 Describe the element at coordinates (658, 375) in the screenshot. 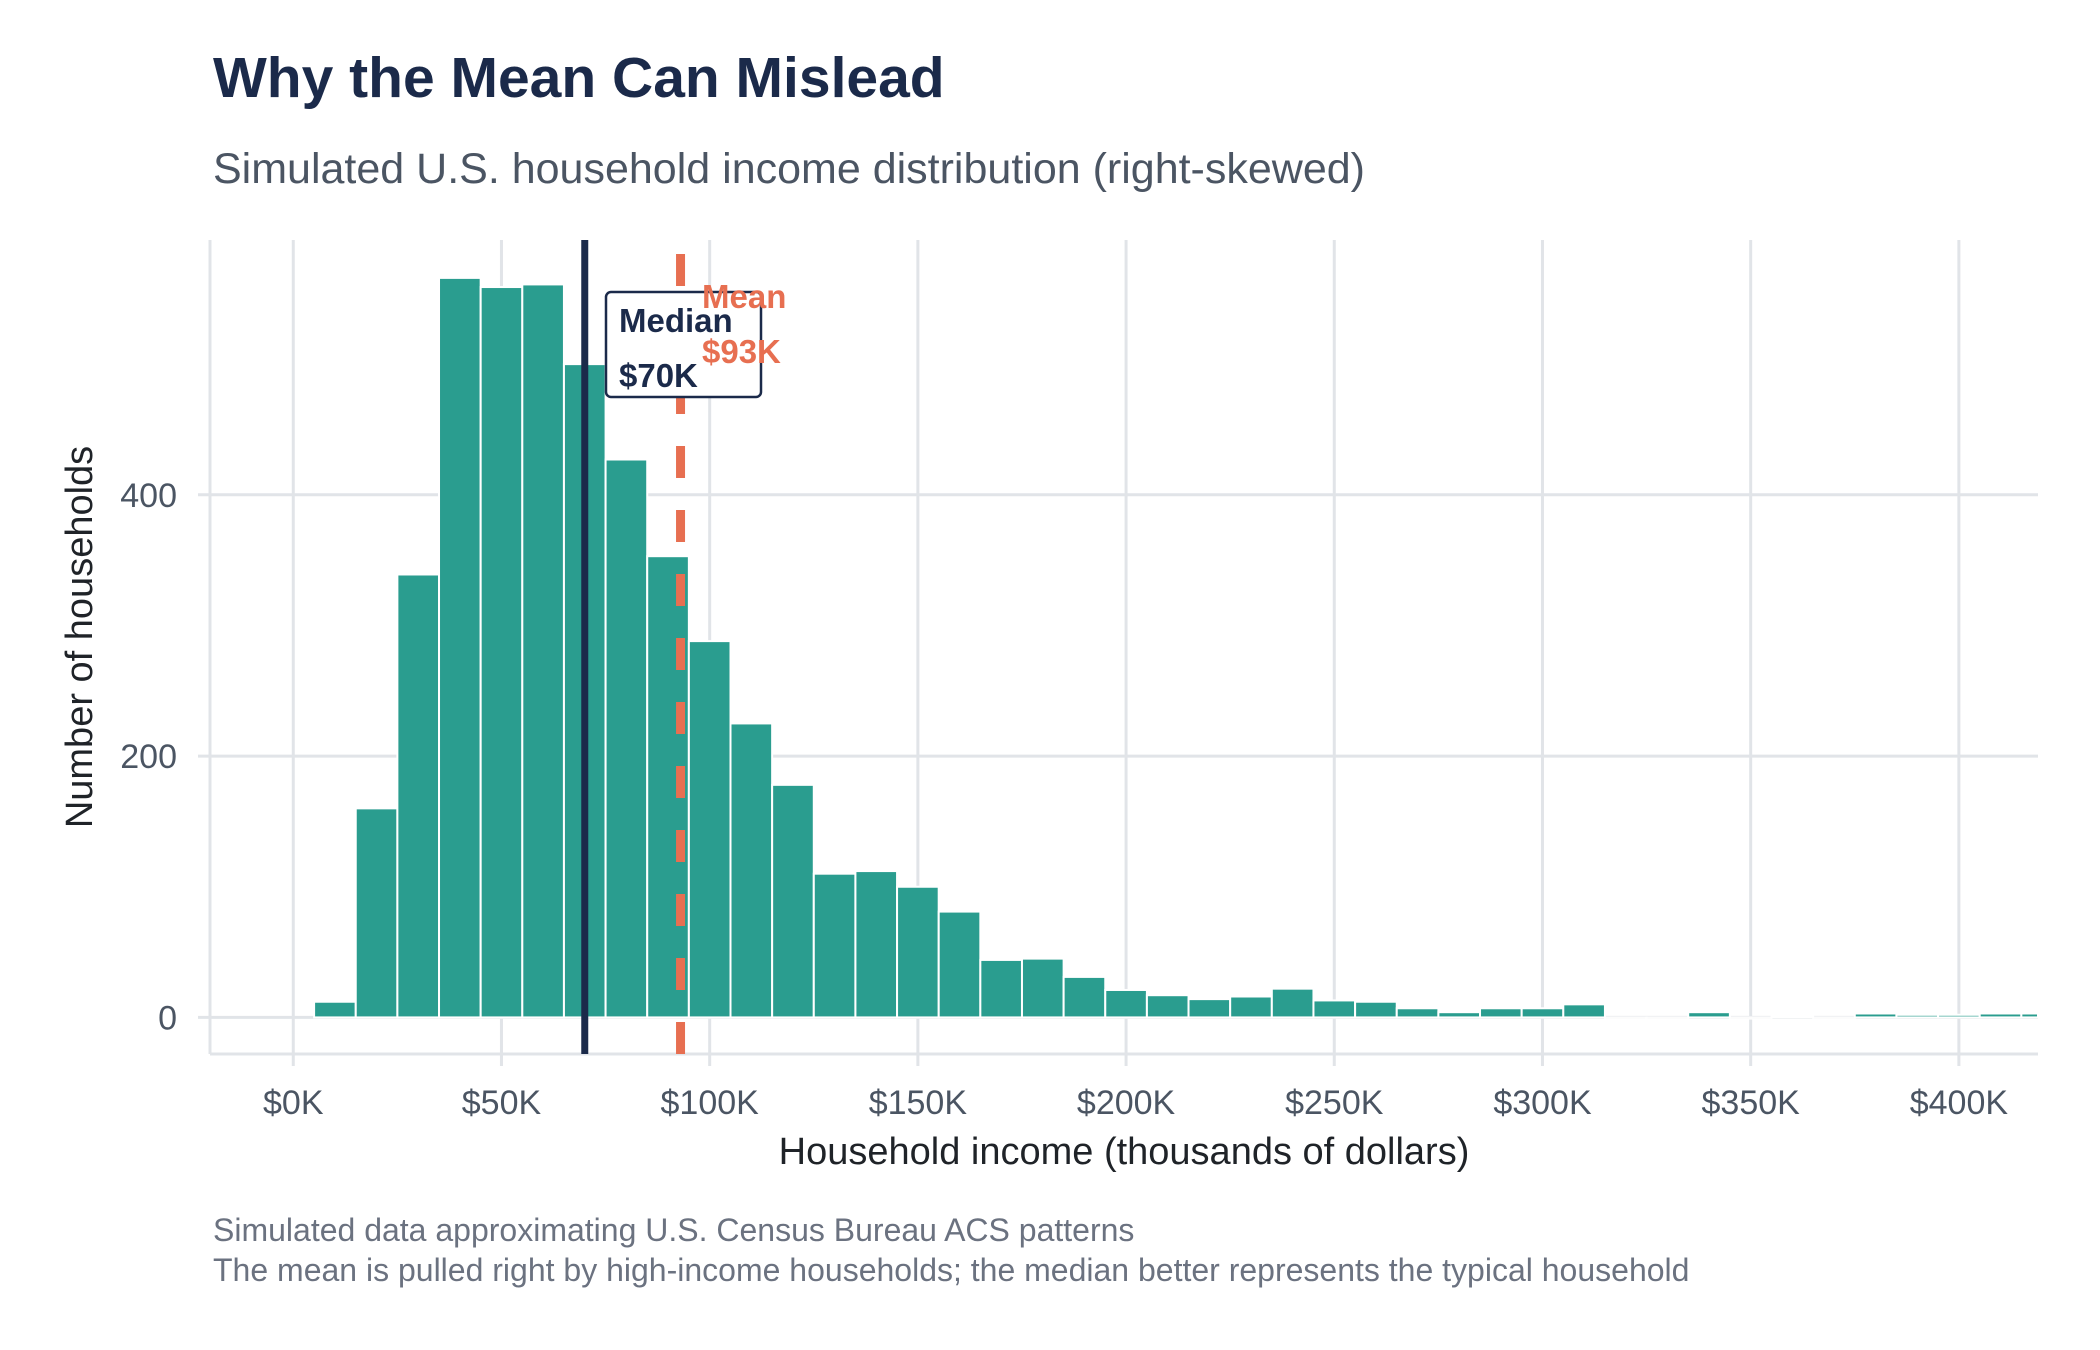

I see `median-label-value: $70K` at that location.